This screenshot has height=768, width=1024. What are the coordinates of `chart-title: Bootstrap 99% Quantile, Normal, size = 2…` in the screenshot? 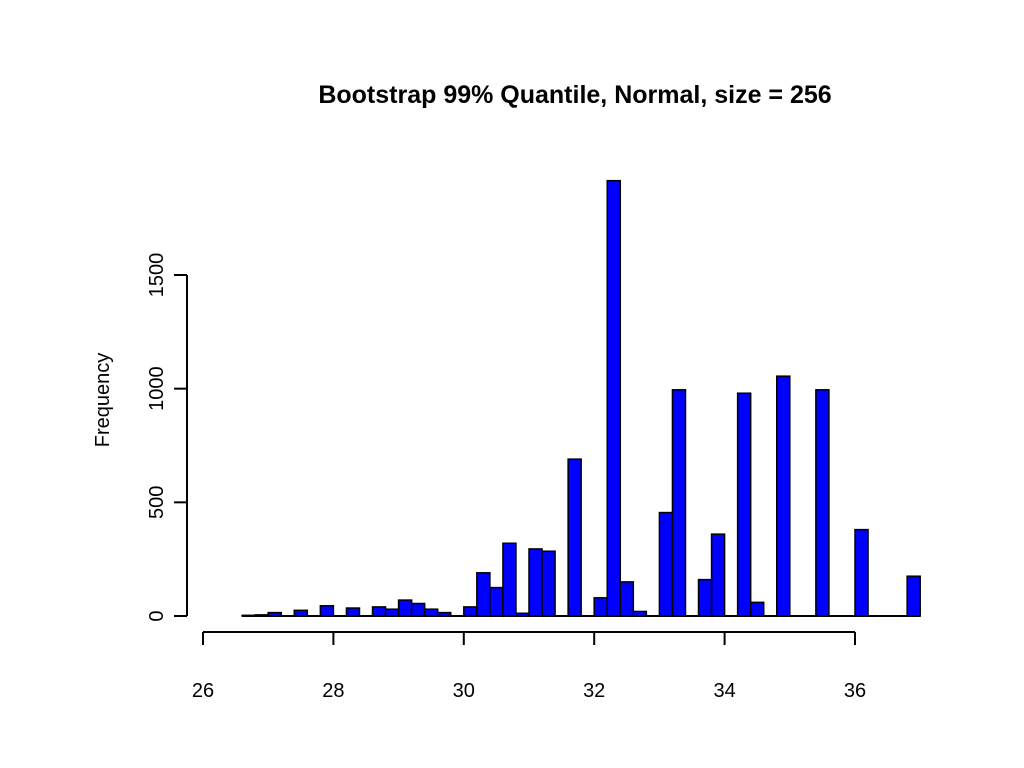 It's located at (574, 95).